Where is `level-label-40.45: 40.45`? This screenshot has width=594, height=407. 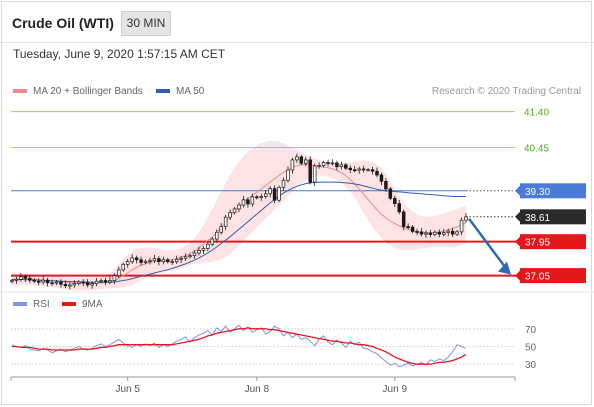 level-label-40.45: 40.45 is located at coordinates (536, 148).